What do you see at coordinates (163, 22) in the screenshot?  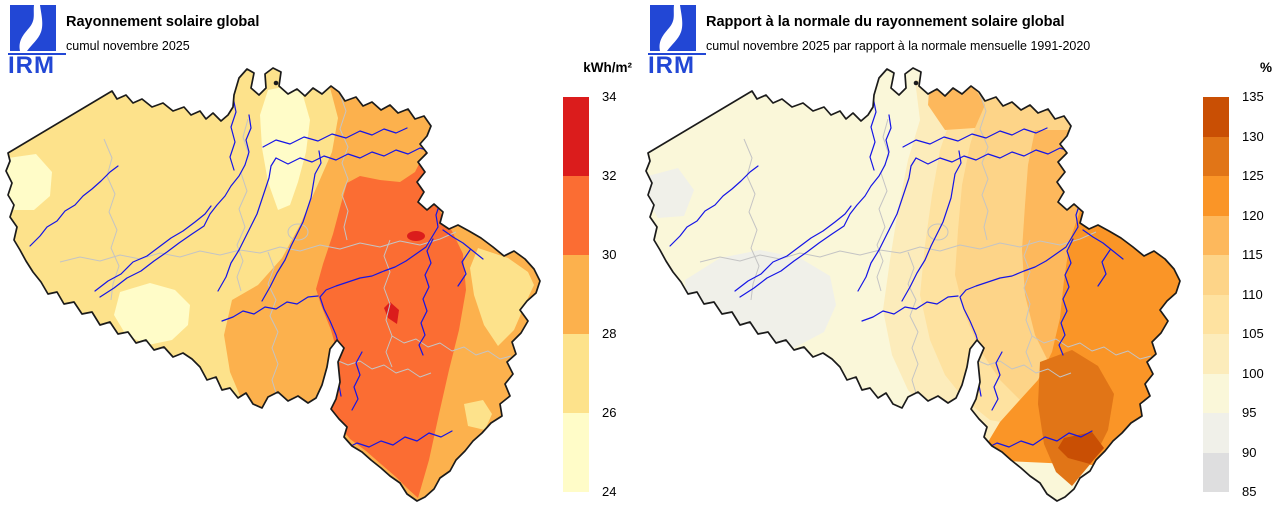 I see `map-title: Rayonnement solaire global` at bounding box center [163, 22].